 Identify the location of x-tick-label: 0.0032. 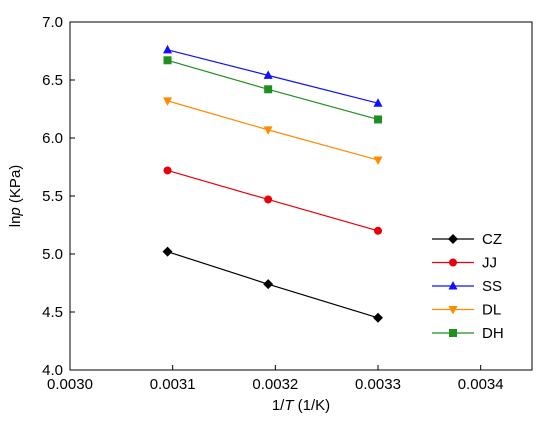
(275, 384).